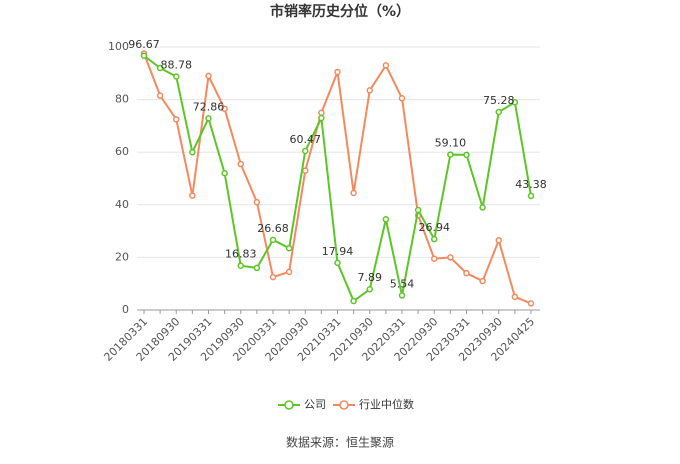  Describe the element at coordinates (315, 404) in the screenshot. I see `legend-label: 公司` at that location.